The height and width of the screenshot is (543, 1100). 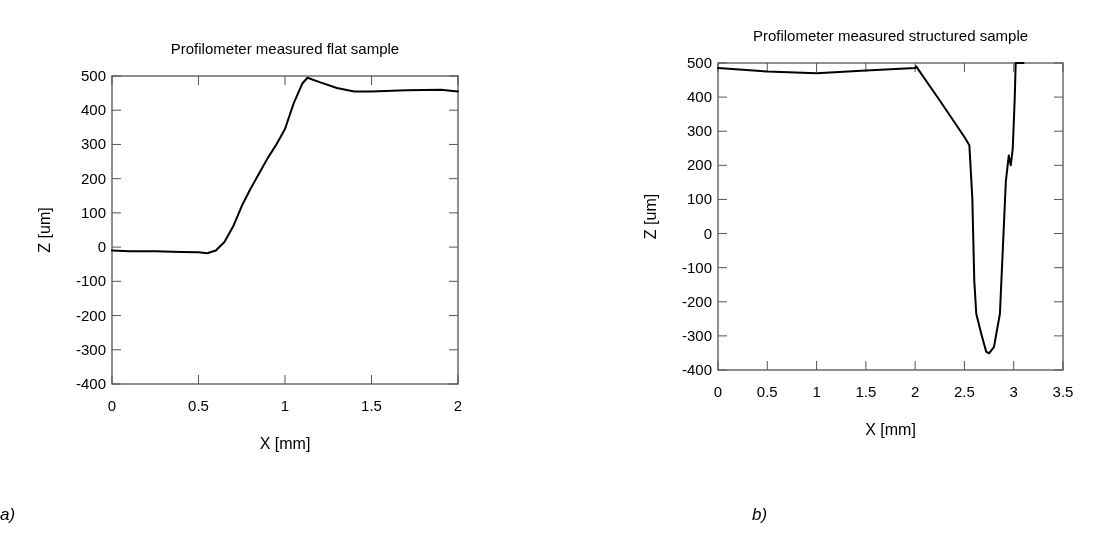 I want to click on x-tick-label: 2.5, so click(x=964, y=391).